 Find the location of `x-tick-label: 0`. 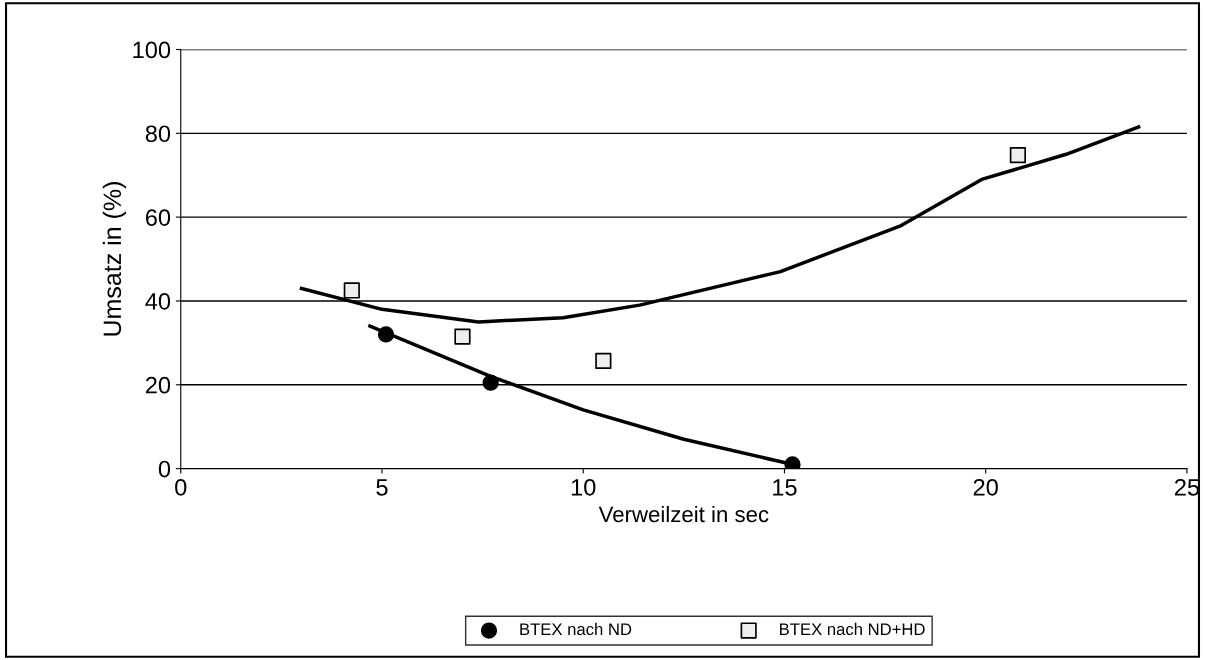

x-tick-label: 0 is located at coordinates (181, 487).